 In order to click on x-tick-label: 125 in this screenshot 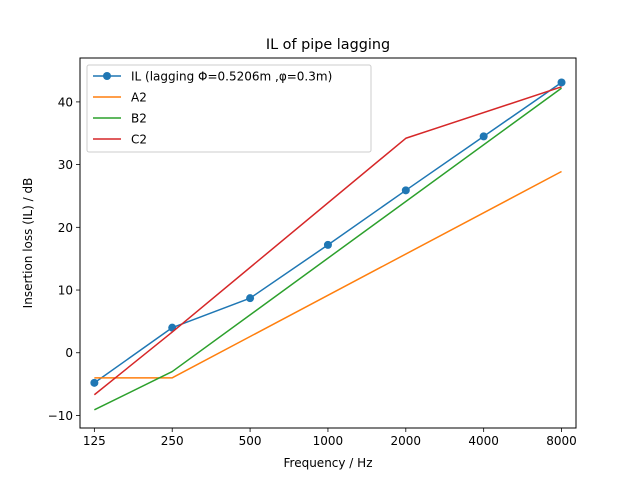, I will do `click(94, 441)`.